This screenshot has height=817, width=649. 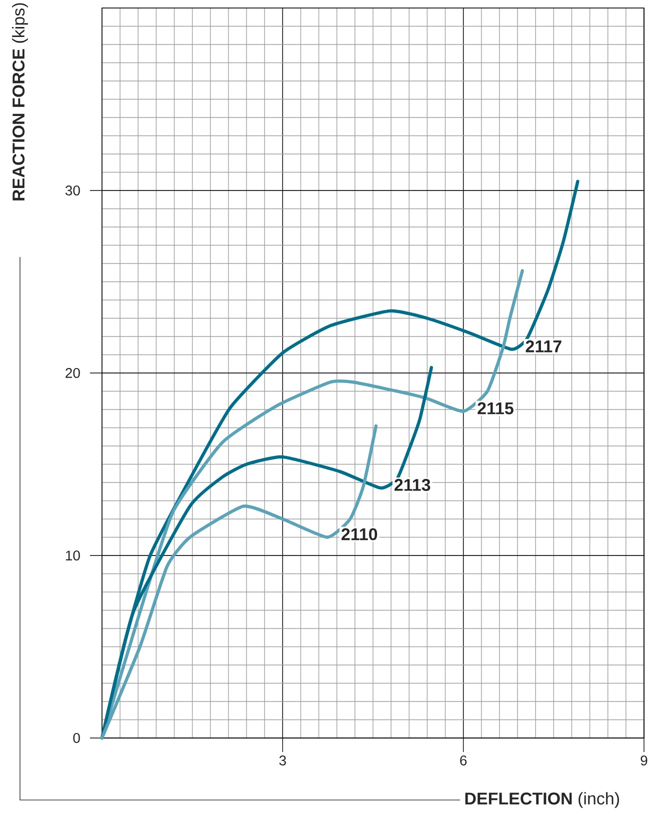 What do you see at coordinates (282, 761) in the screenshot?
I see `x-tick-label: 3` at bounding box center [282, 761].